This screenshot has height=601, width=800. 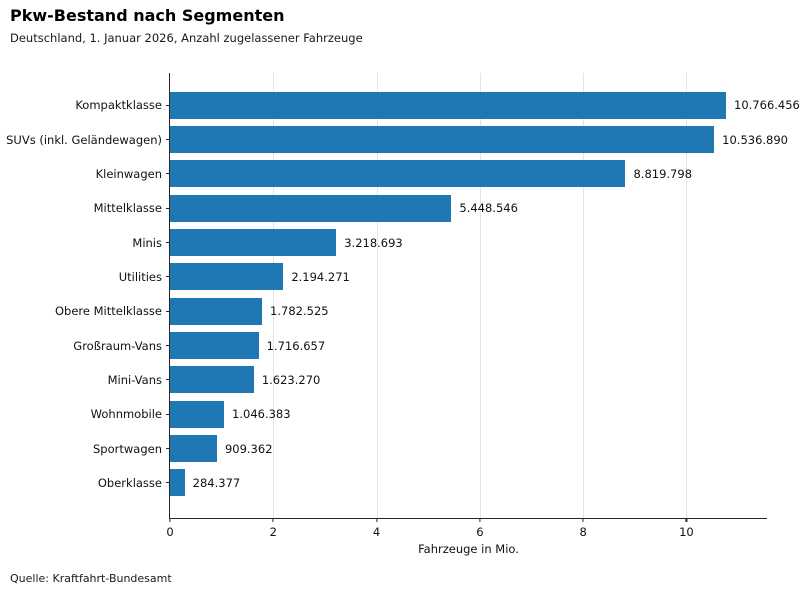 I want to click on x-tick-label-8: 8, so click(x=583, y=532).